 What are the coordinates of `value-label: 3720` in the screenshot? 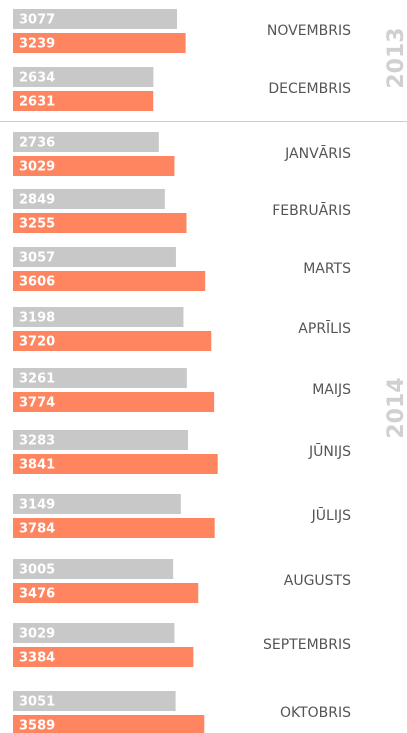 It's located at (37, 342).